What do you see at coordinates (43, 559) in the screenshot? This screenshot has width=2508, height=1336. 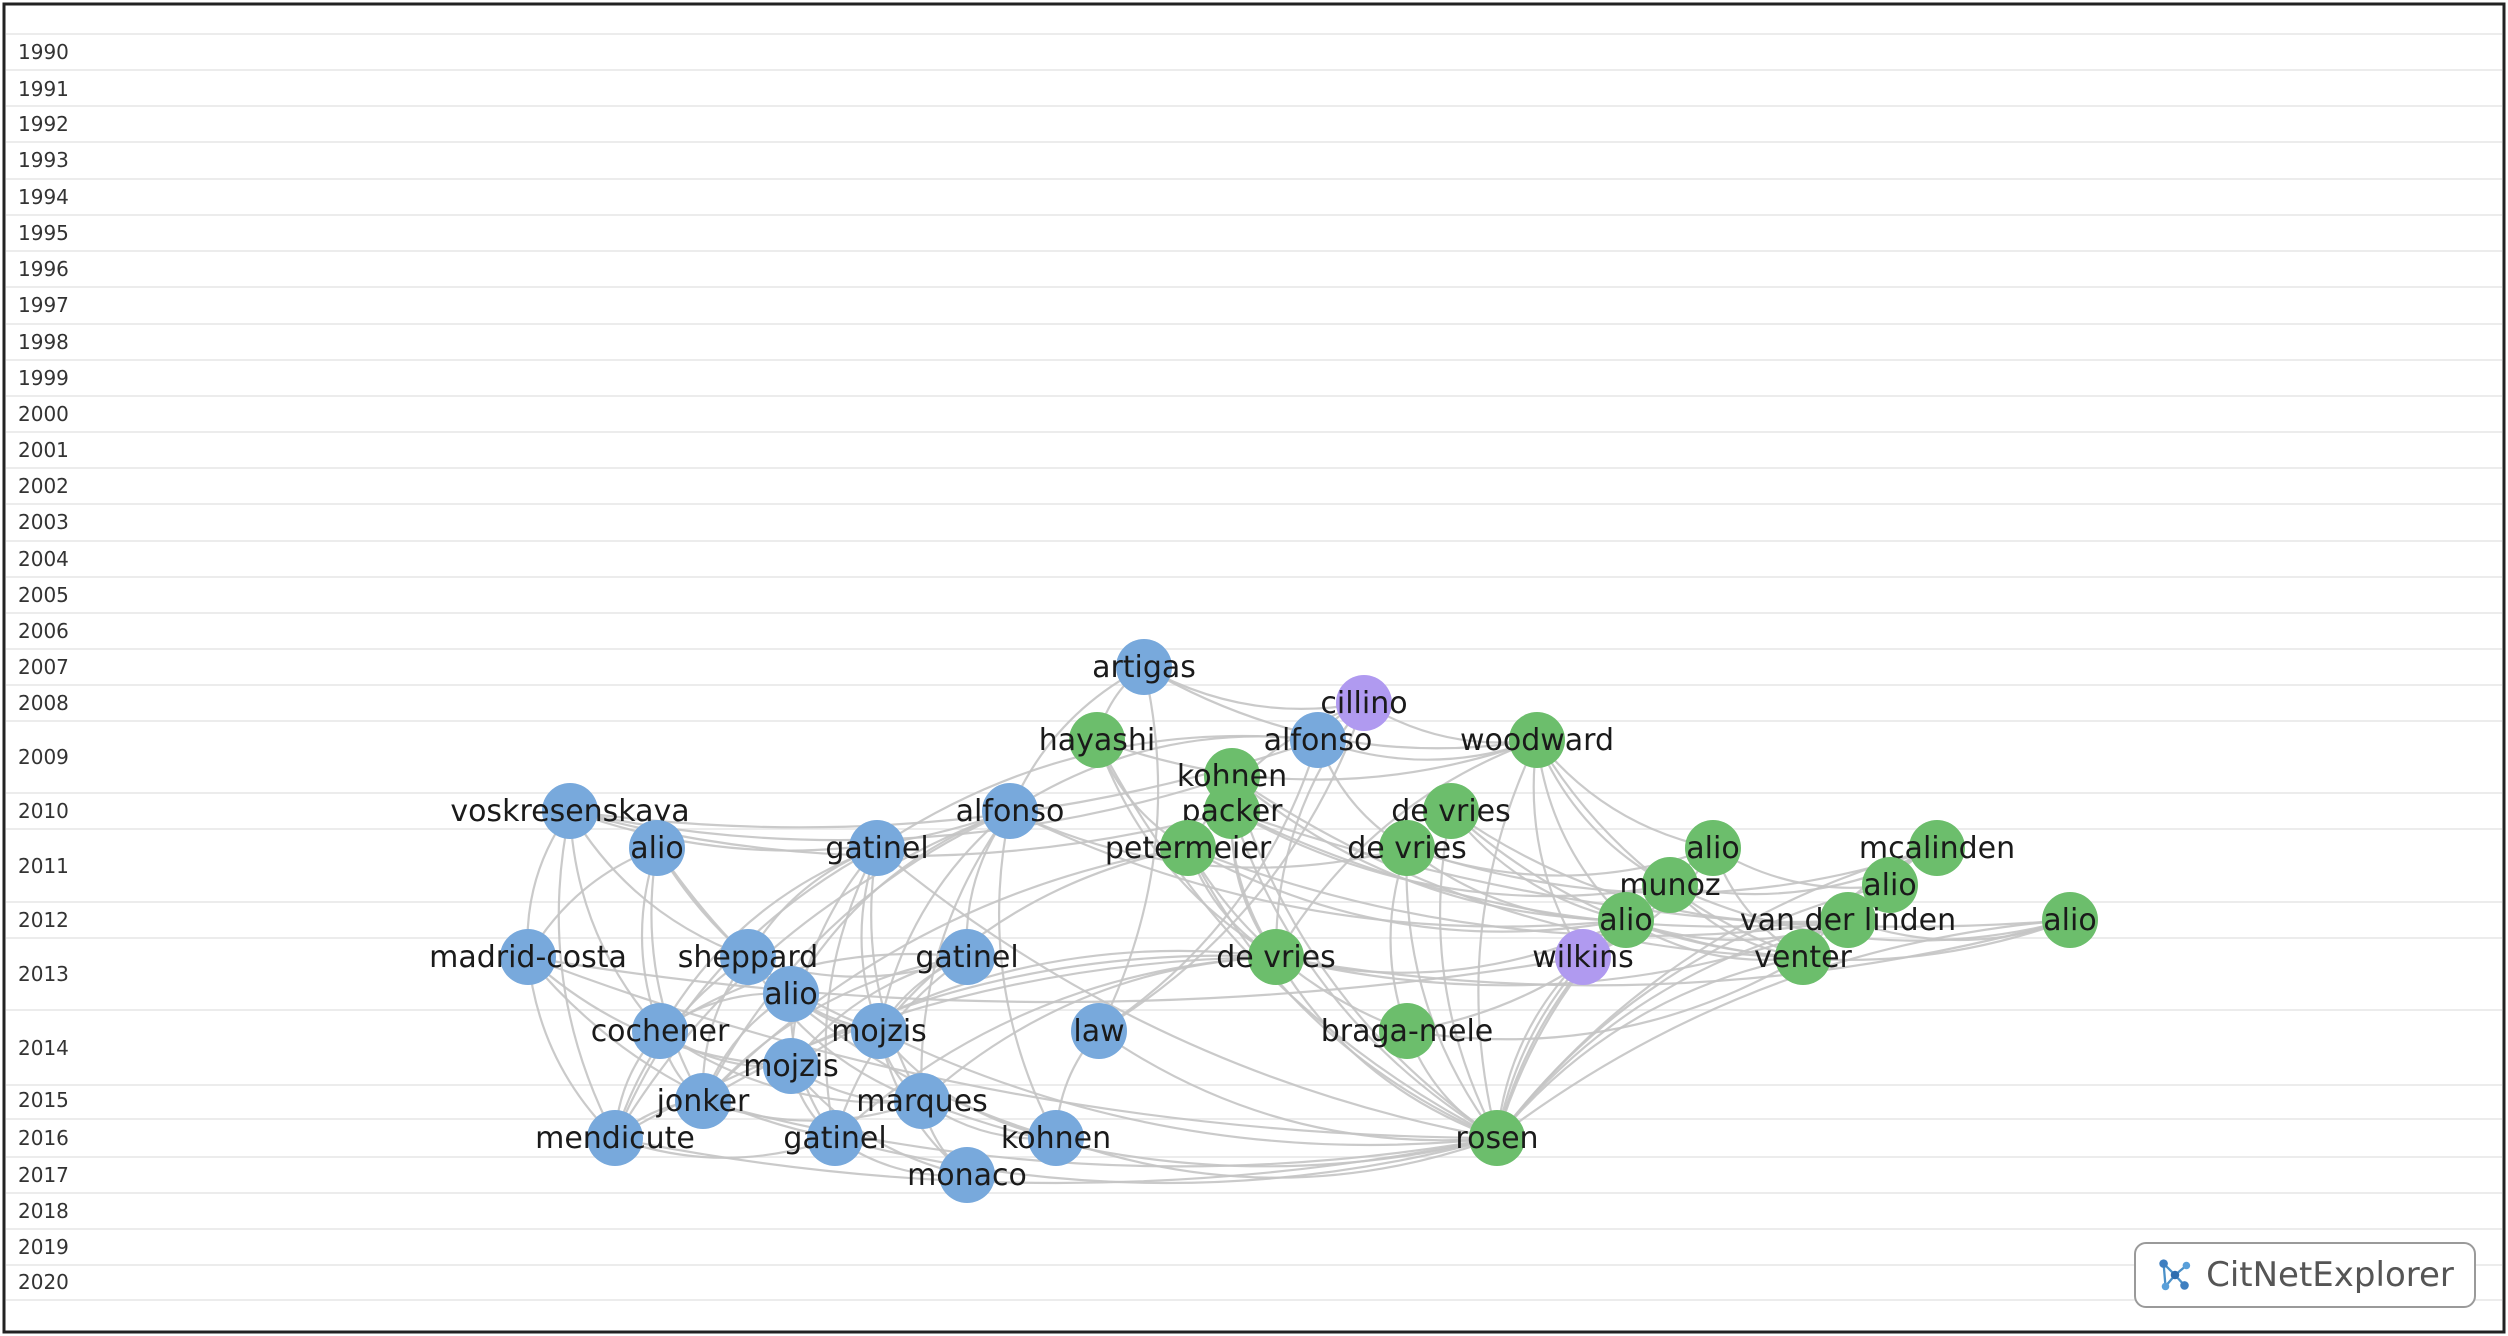 I see `year-label: 2004` at bounding box center [43, 559].